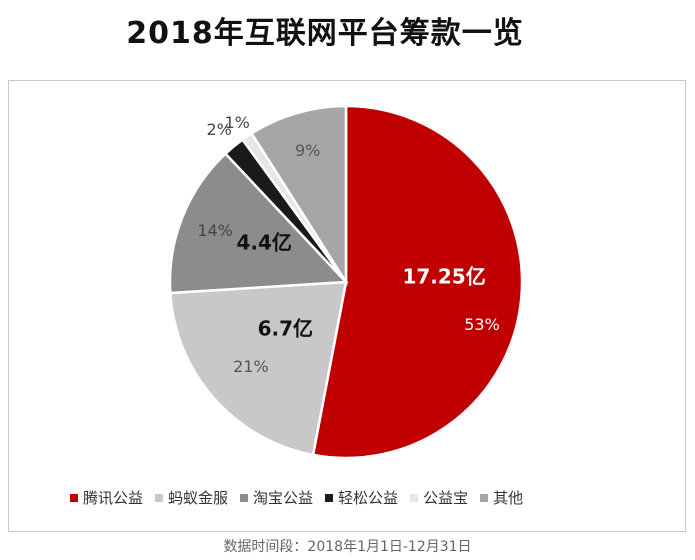 The image size is (695, 560). Describe the element at coordinates (237, 122) in the screenshot. I see `slice-percent-label: 1%` at that location.